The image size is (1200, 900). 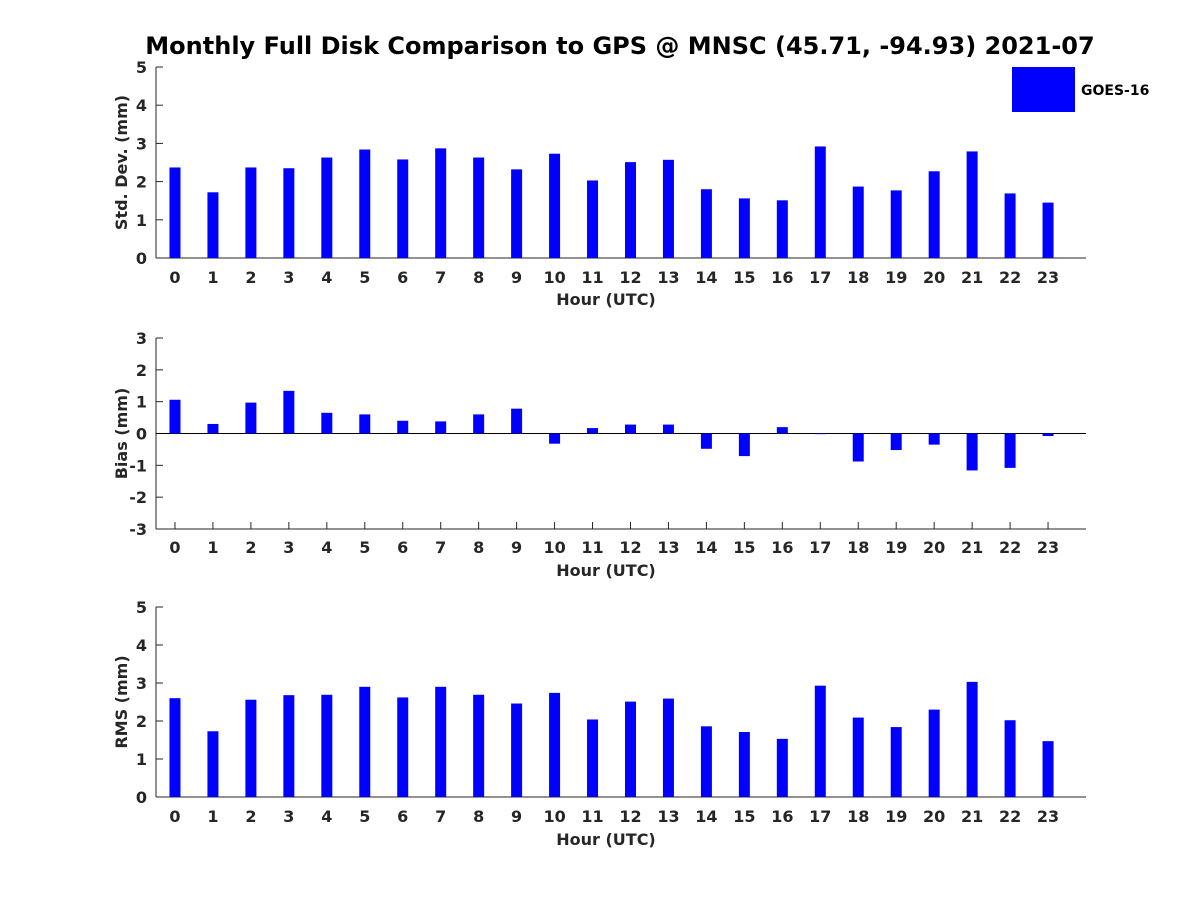 What do you see at coordinates (1010, 816) in the screenshot?
I see `x-tick-label: 22` at bounding box center [1010, 816].